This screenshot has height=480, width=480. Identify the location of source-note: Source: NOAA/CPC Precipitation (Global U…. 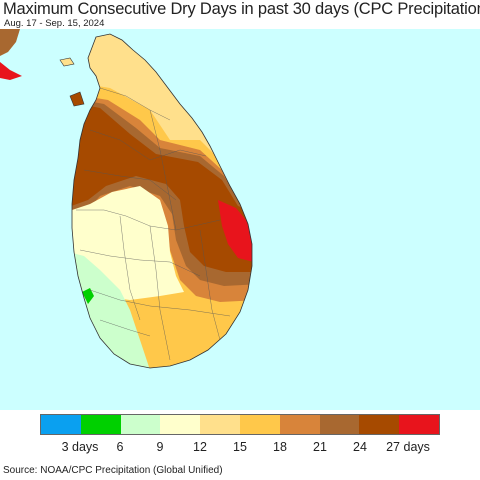
(113, 470).